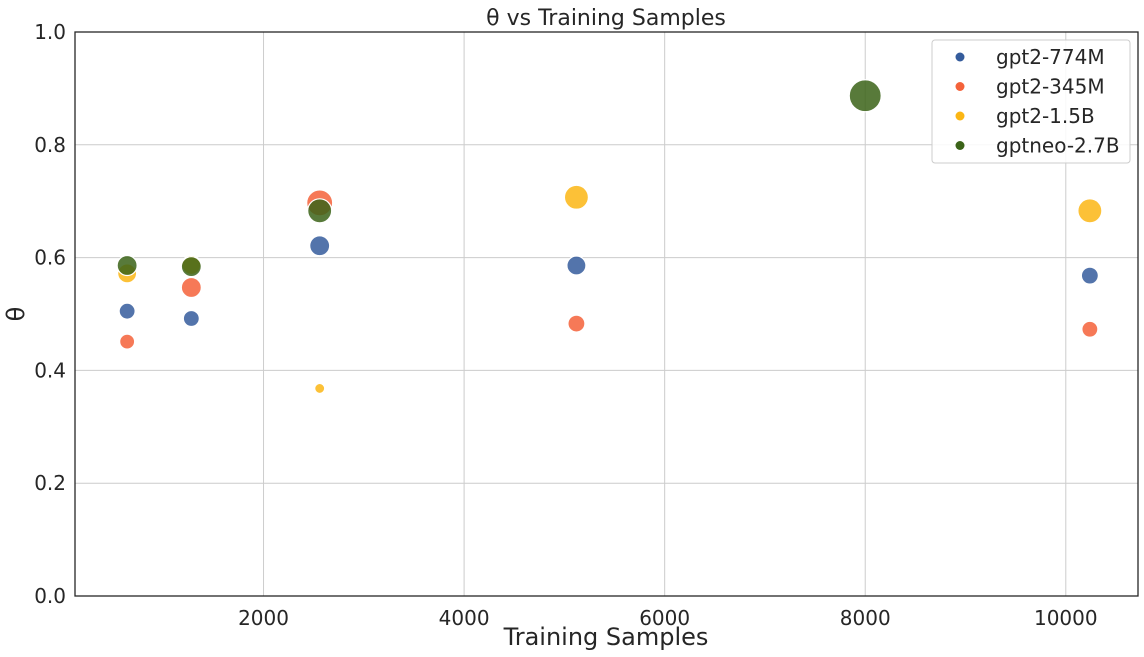 This screenshot has height=657, width=1144. Describe the element at coordinates (960, 86) in the screenshot. I see `legend-marker-gpt2-345M` at that location.